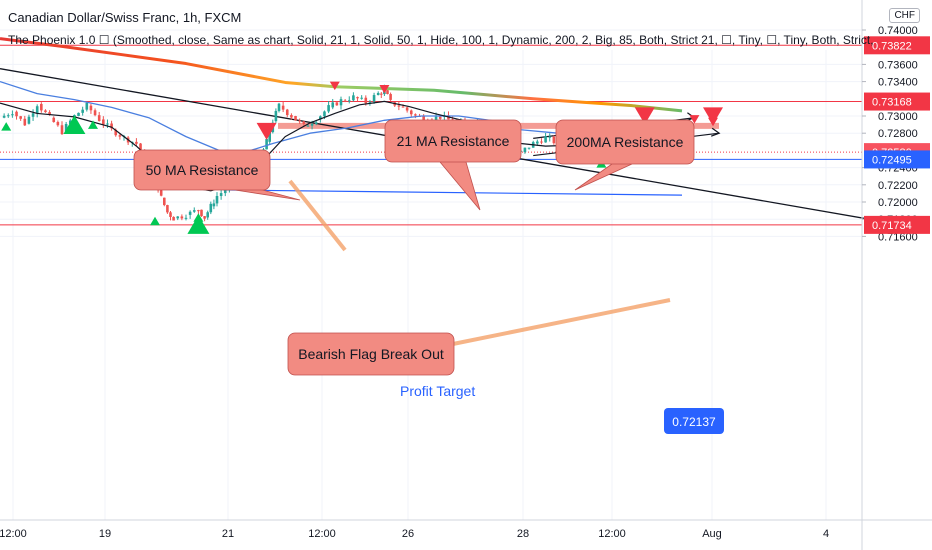 This screenshot has width=932, height=550. I want to click on callout-50ma-text: 50 MA Resistance, so click(202, 170).